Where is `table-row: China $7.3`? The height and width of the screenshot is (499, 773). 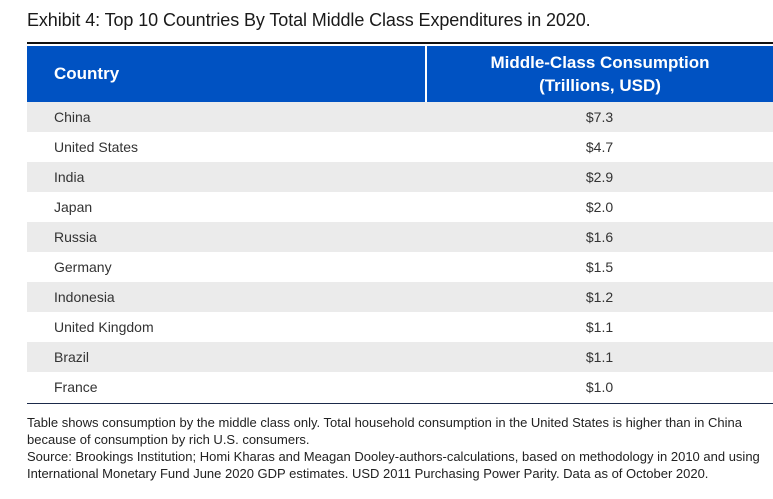
table-row: China $7.3 is located at coordinates (400, 117).